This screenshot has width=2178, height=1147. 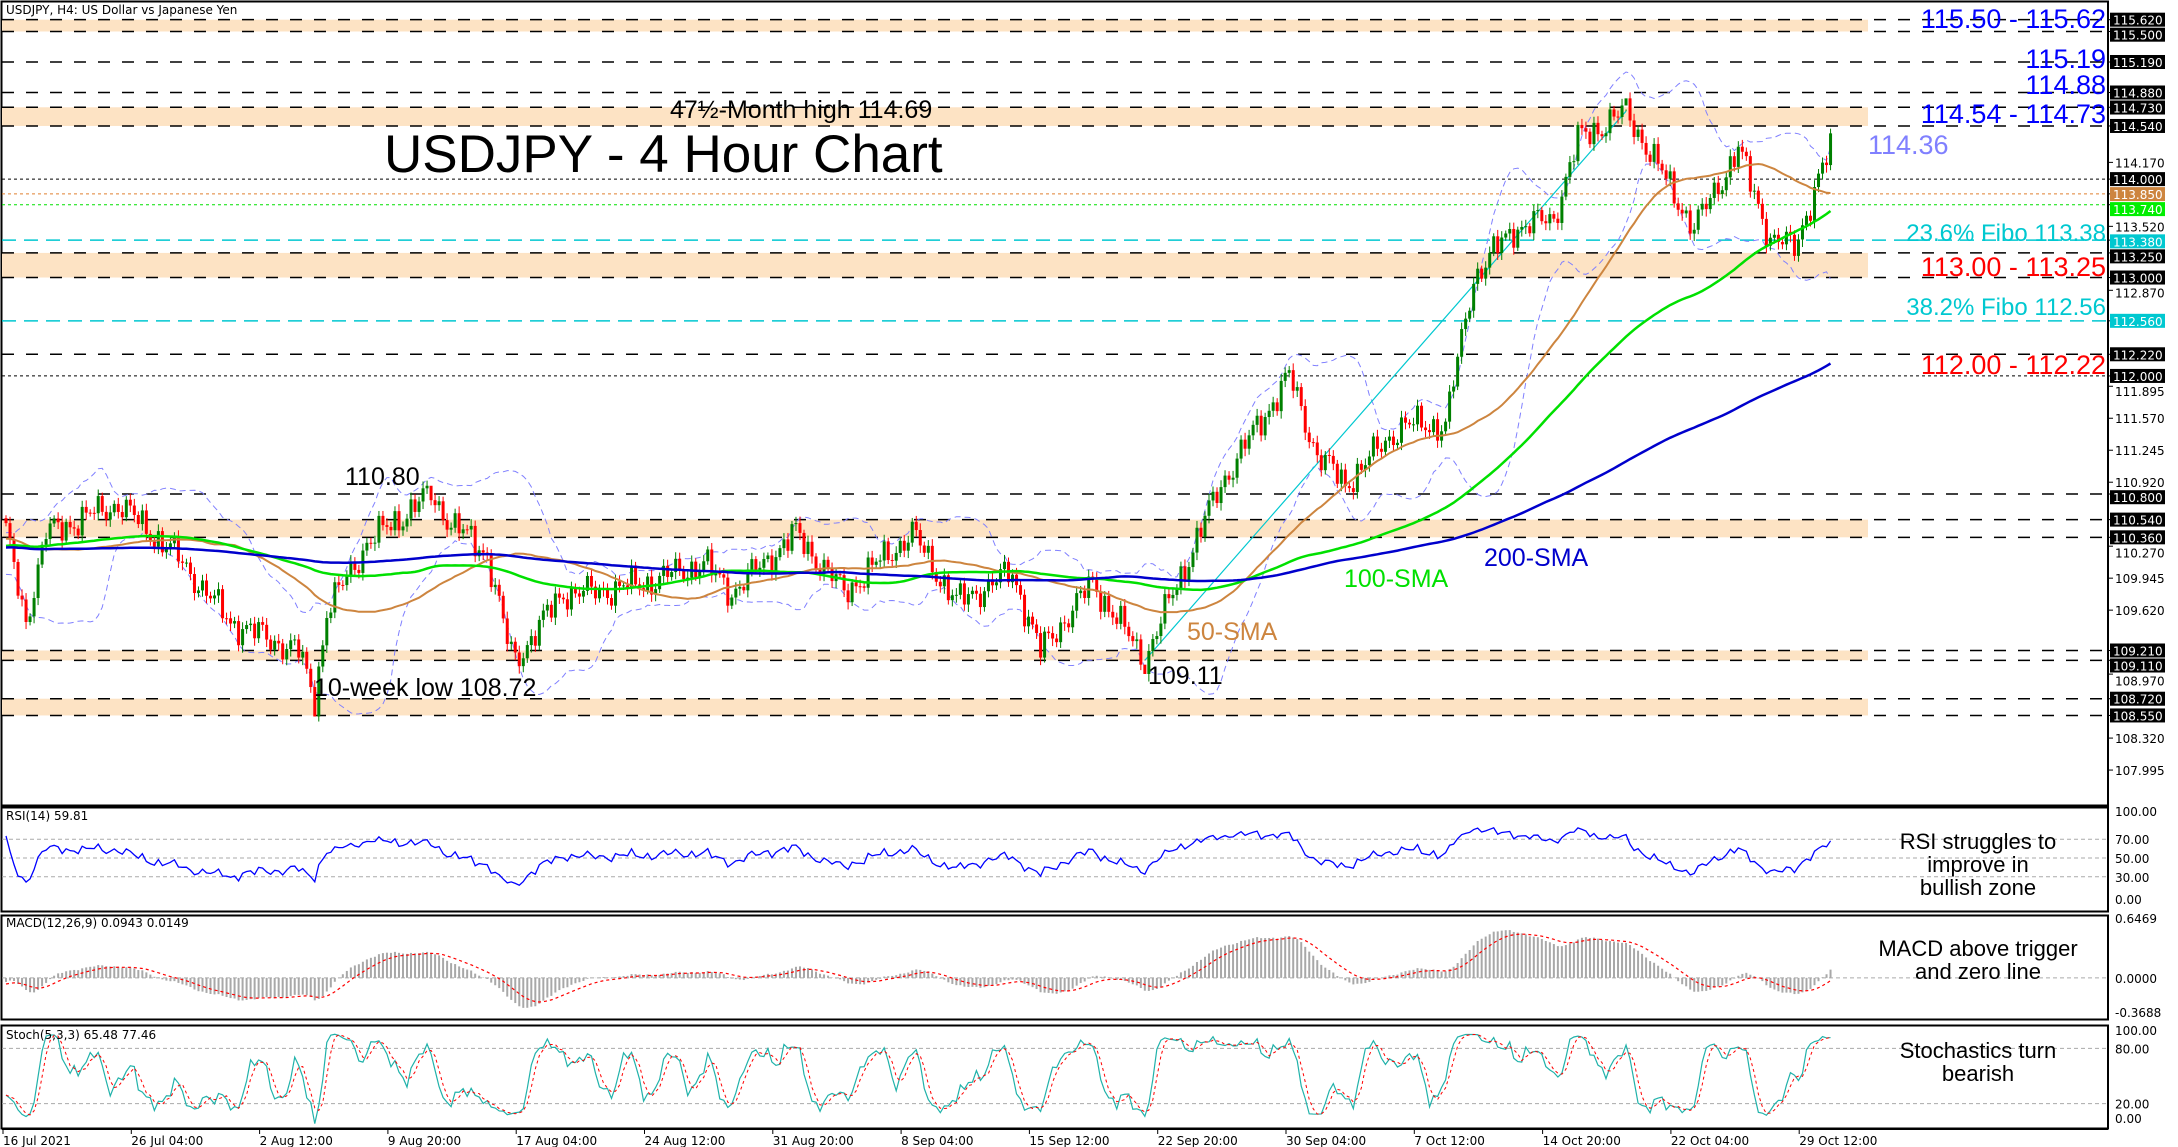 What do you see at coordinates (1710, 1140) in the screenshot?
I see `time-label: 22 Oct 04:00` at bounding box center [1710, 1140].